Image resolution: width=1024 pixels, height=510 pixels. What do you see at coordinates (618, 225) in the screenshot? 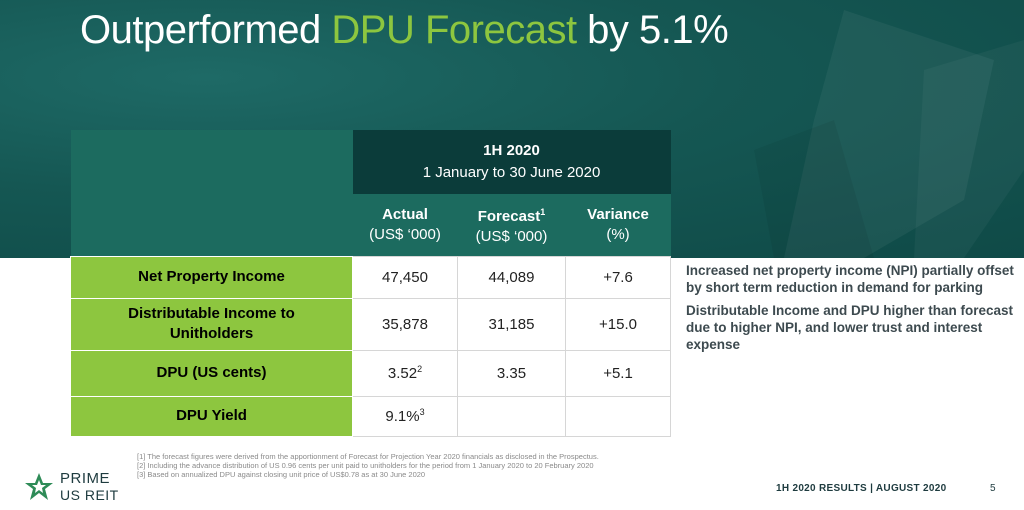
I see `column-header-variance: Variance (%)` at bounding box center [618, 225].